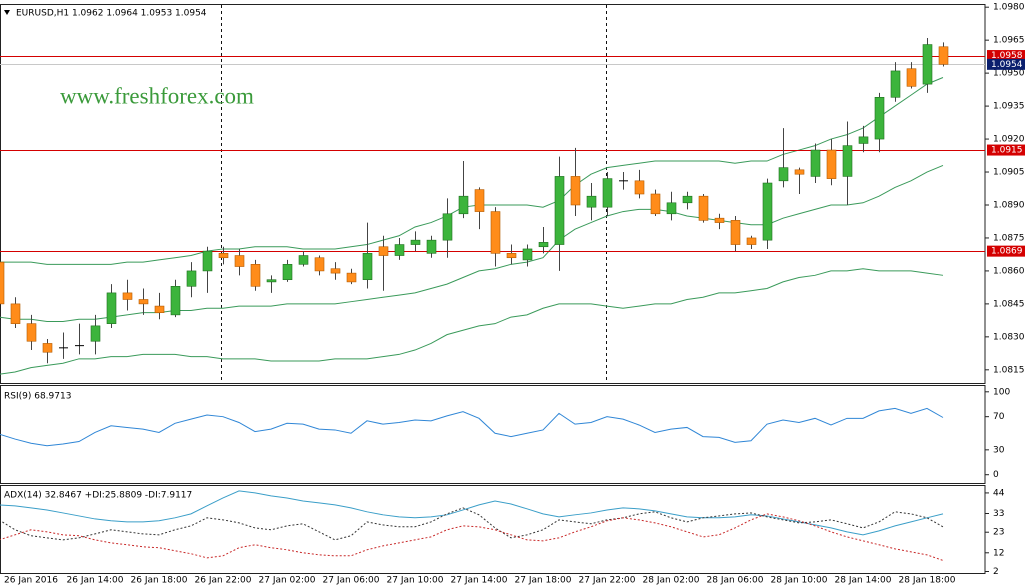 Image resolution: width=1029 pixels, height=587 pixels. Describe the element at coordinates (1009, 41) in the screenshot. I see `y-tick-label: 1.0965` at that location.